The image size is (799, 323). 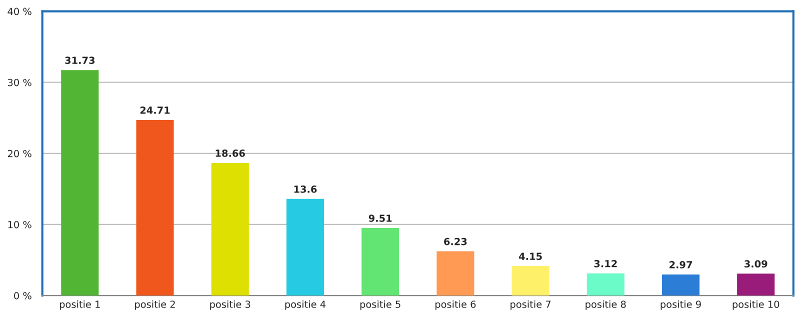 I want to click on data-label: 3.09, so click(x=756, y=264).